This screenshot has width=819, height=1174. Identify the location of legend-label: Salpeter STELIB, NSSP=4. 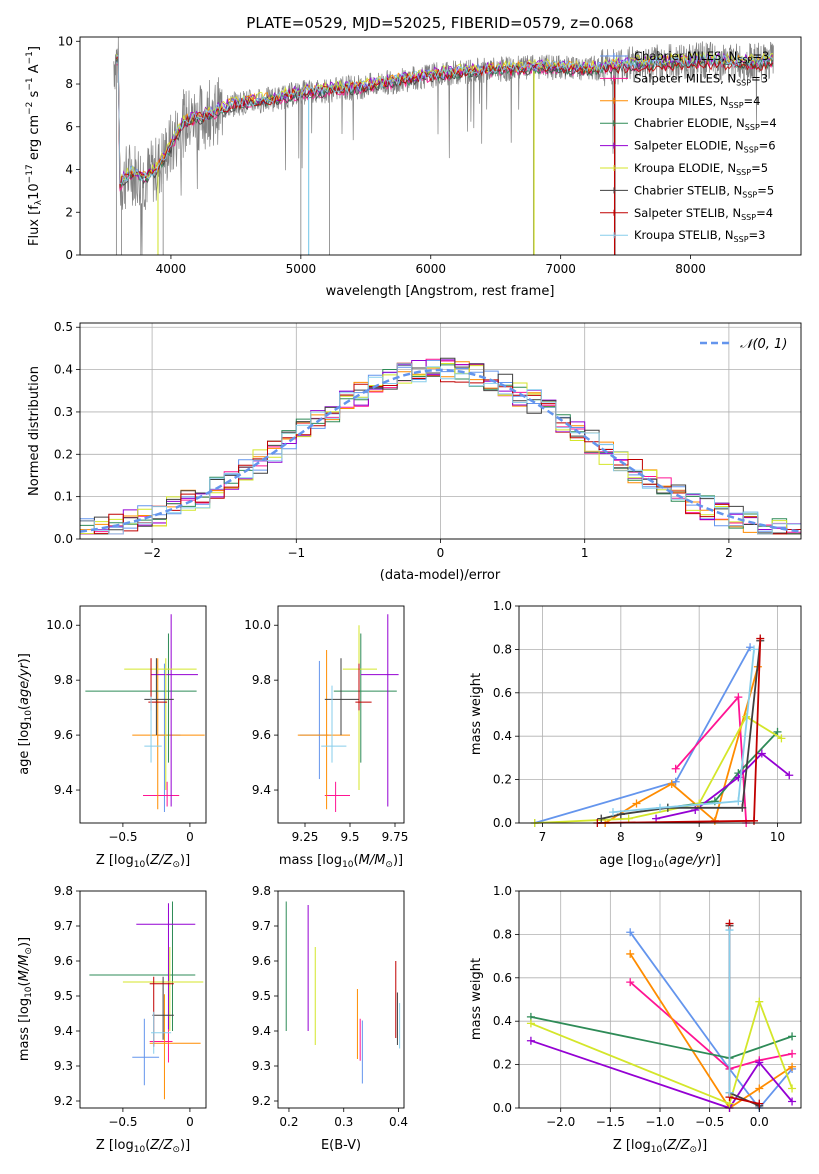
(703, 214).